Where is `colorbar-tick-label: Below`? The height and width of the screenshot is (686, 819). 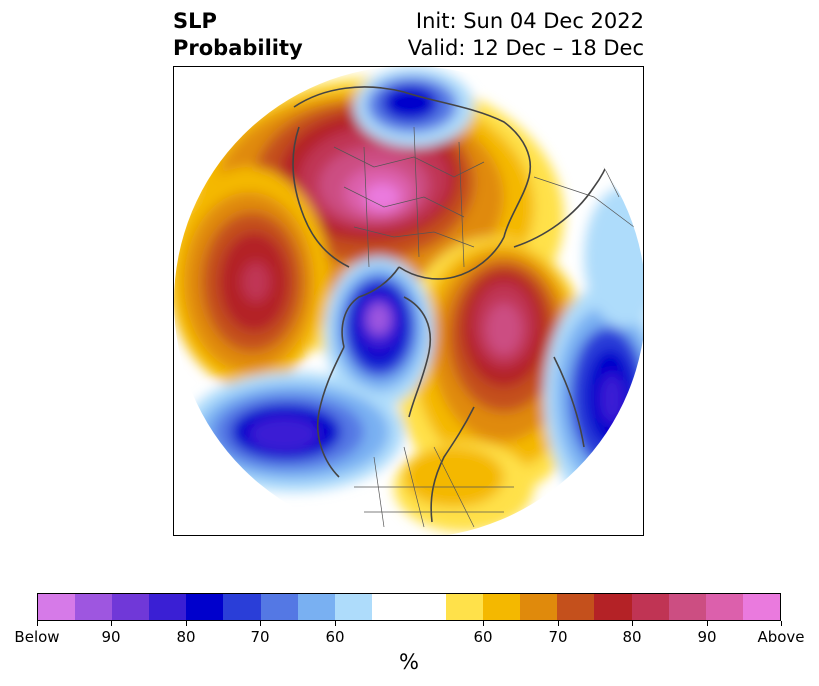 colorbar-tick-label: Below is located at coordinates (37, 637).